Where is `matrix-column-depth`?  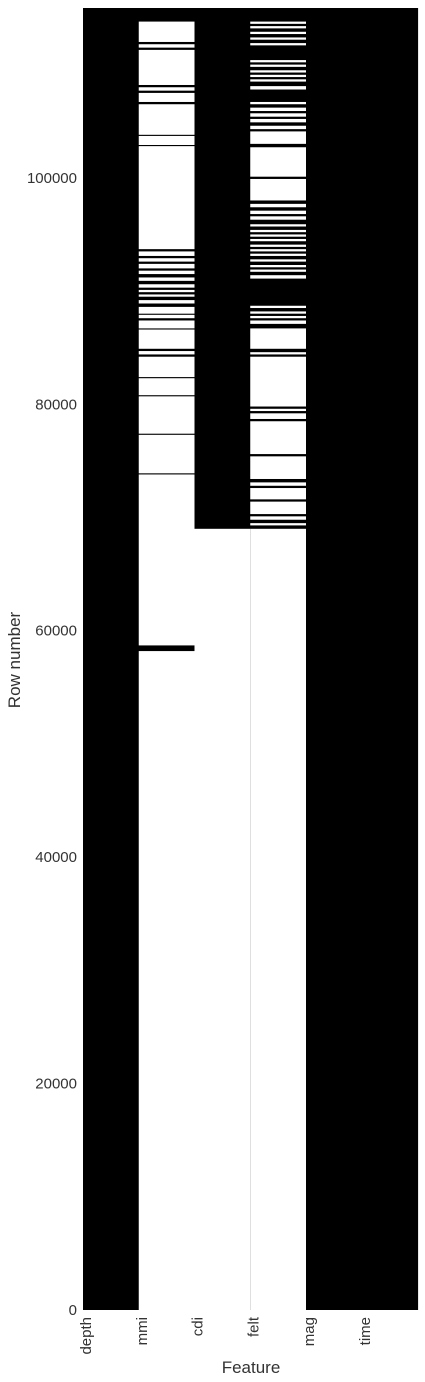 matrix-column-depth is located at coordinates (111, 659).